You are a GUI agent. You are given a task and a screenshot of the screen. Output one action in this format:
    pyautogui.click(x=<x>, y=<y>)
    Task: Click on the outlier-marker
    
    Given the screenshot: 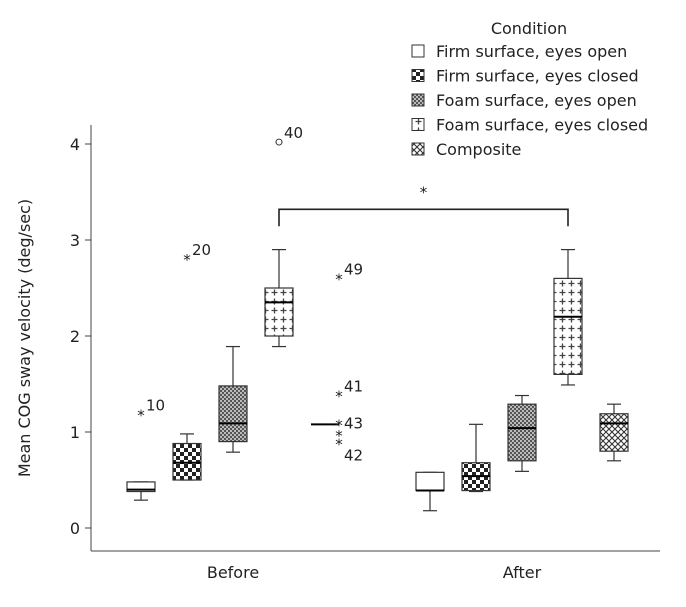 What is the action you would take?
    pyautogui.click(x=279, y=142)
    